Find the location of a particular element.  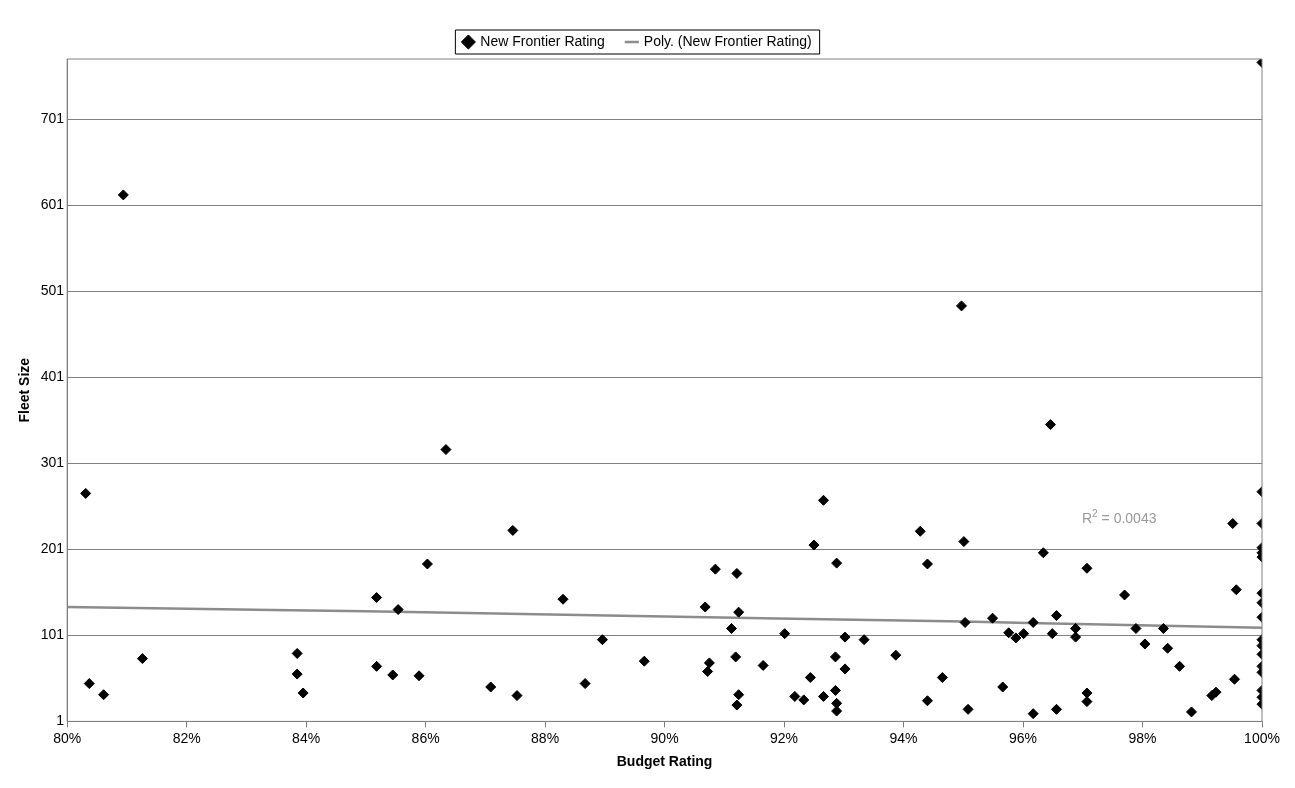

y-tick-label: 401 is located at coordinates (52, 376).